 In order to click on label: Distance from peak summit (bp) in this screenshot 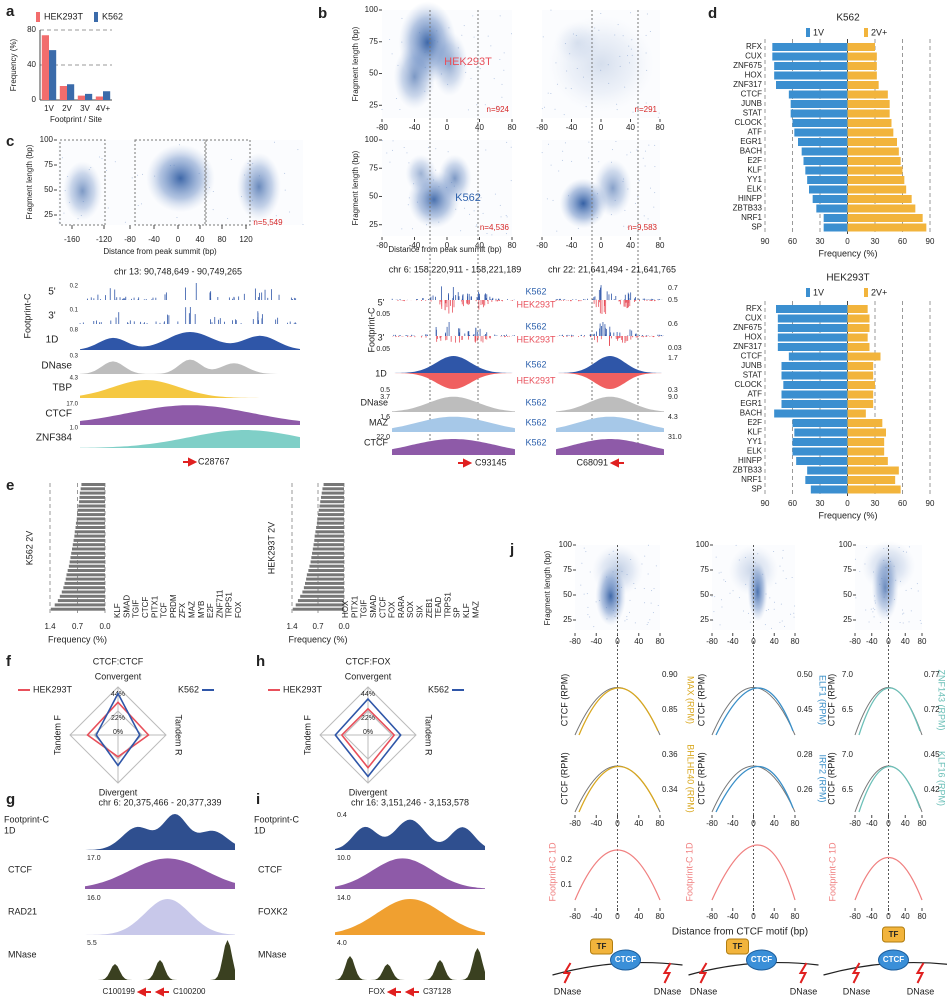, I will do `click(160, 251)`.